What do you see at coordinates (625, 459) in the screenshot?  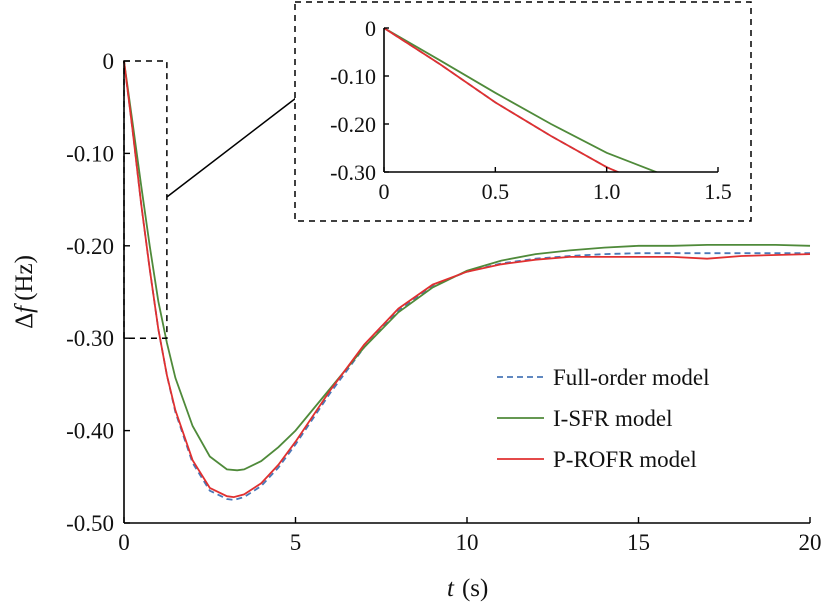 I see `legend-label-2: P-ROFR model` at bounding box center [625, 459].